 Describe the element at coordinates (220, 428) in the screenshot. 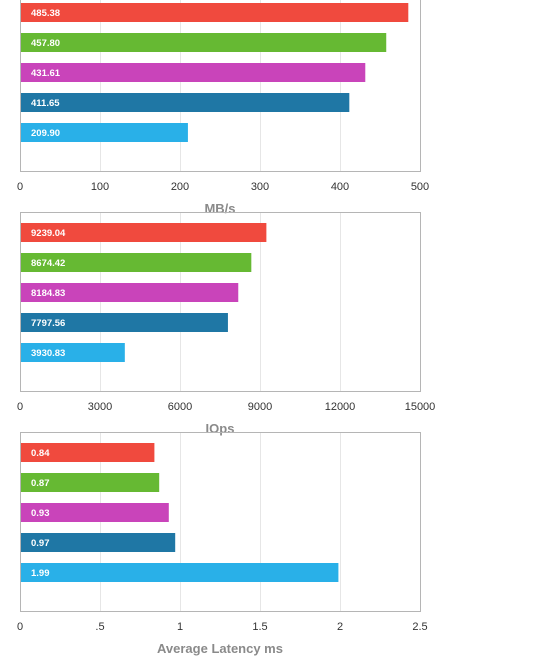

I see `x-axis-label: IOps` at that location.